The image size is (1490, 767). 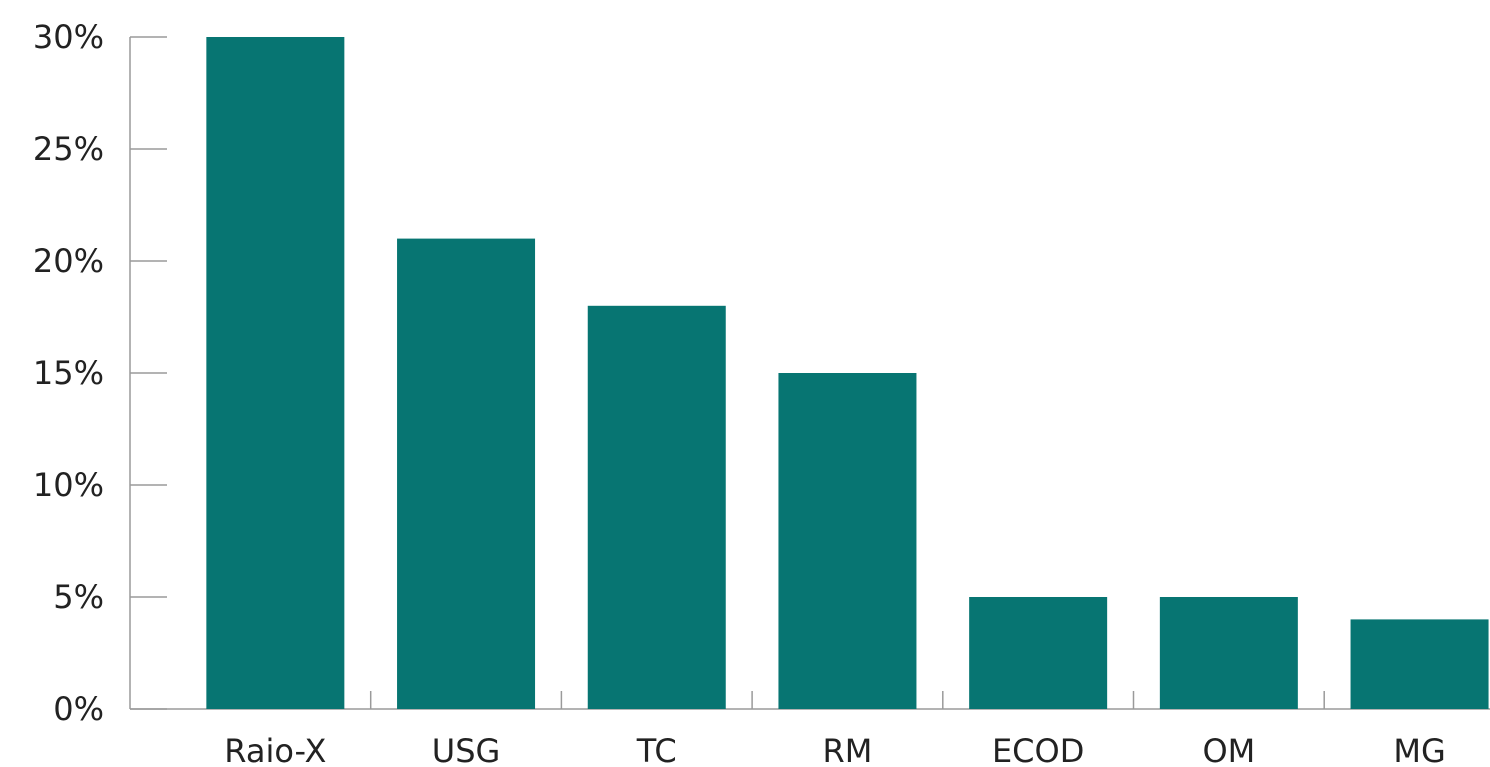 I want to click on bar-om, so click(x=1228, y=653).